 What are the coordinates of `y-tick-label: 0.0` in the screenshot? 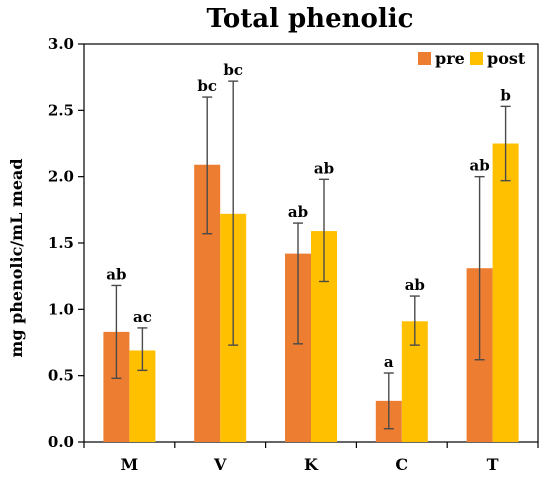 It's located at (61, 442).